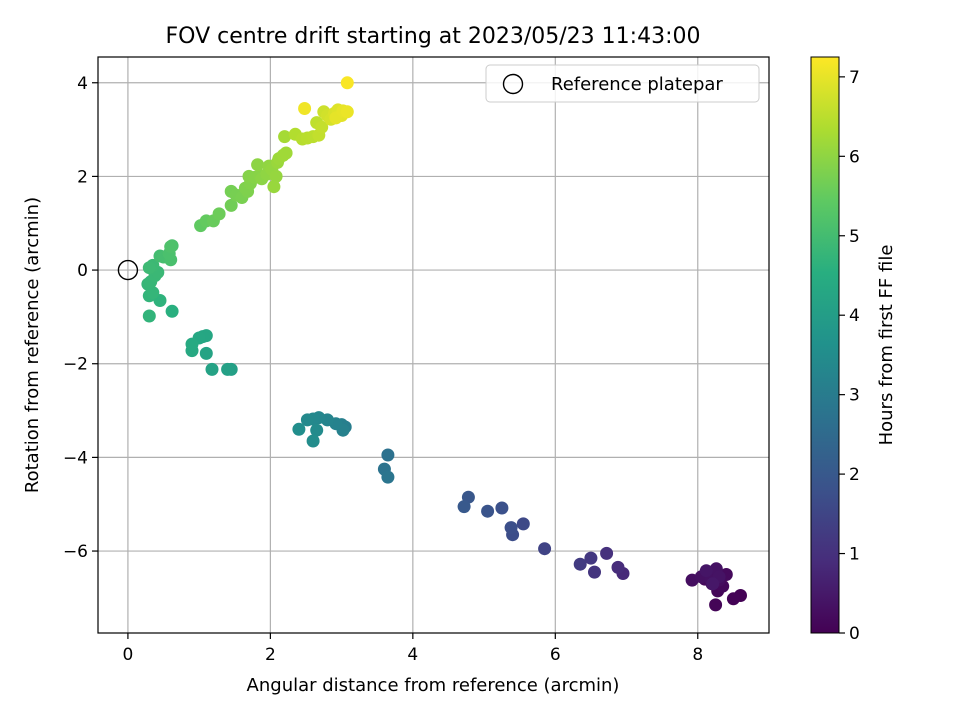  Describe the element at coordinates (270, 655) in the screenshot. I see `x-tick-label: 2` at that location.